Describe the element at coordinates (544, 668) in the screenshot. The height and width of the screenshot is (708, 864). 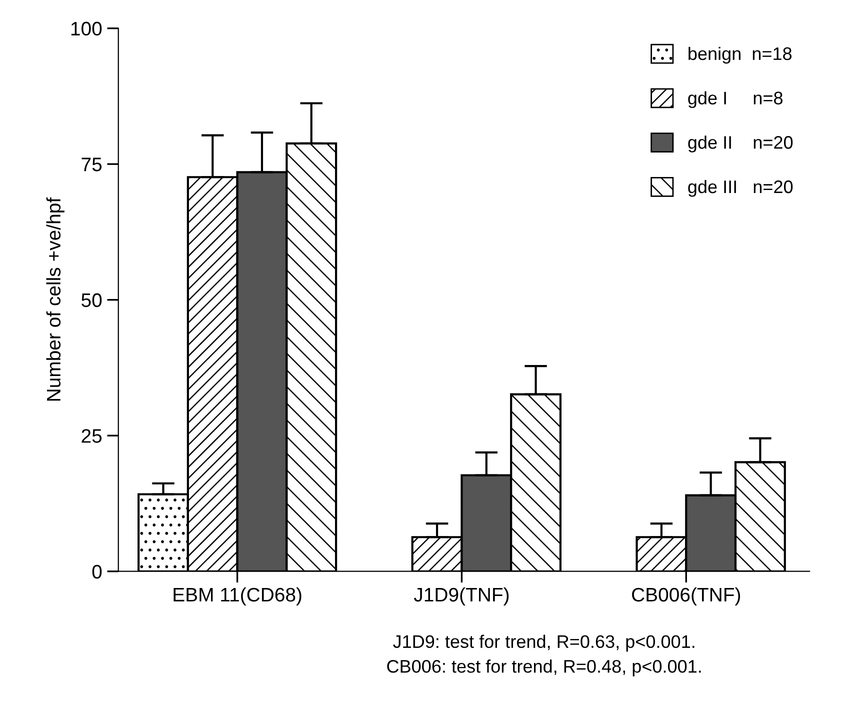
I see `text: CB006: test for trend, R=0.48, p<0.001.` at that location.